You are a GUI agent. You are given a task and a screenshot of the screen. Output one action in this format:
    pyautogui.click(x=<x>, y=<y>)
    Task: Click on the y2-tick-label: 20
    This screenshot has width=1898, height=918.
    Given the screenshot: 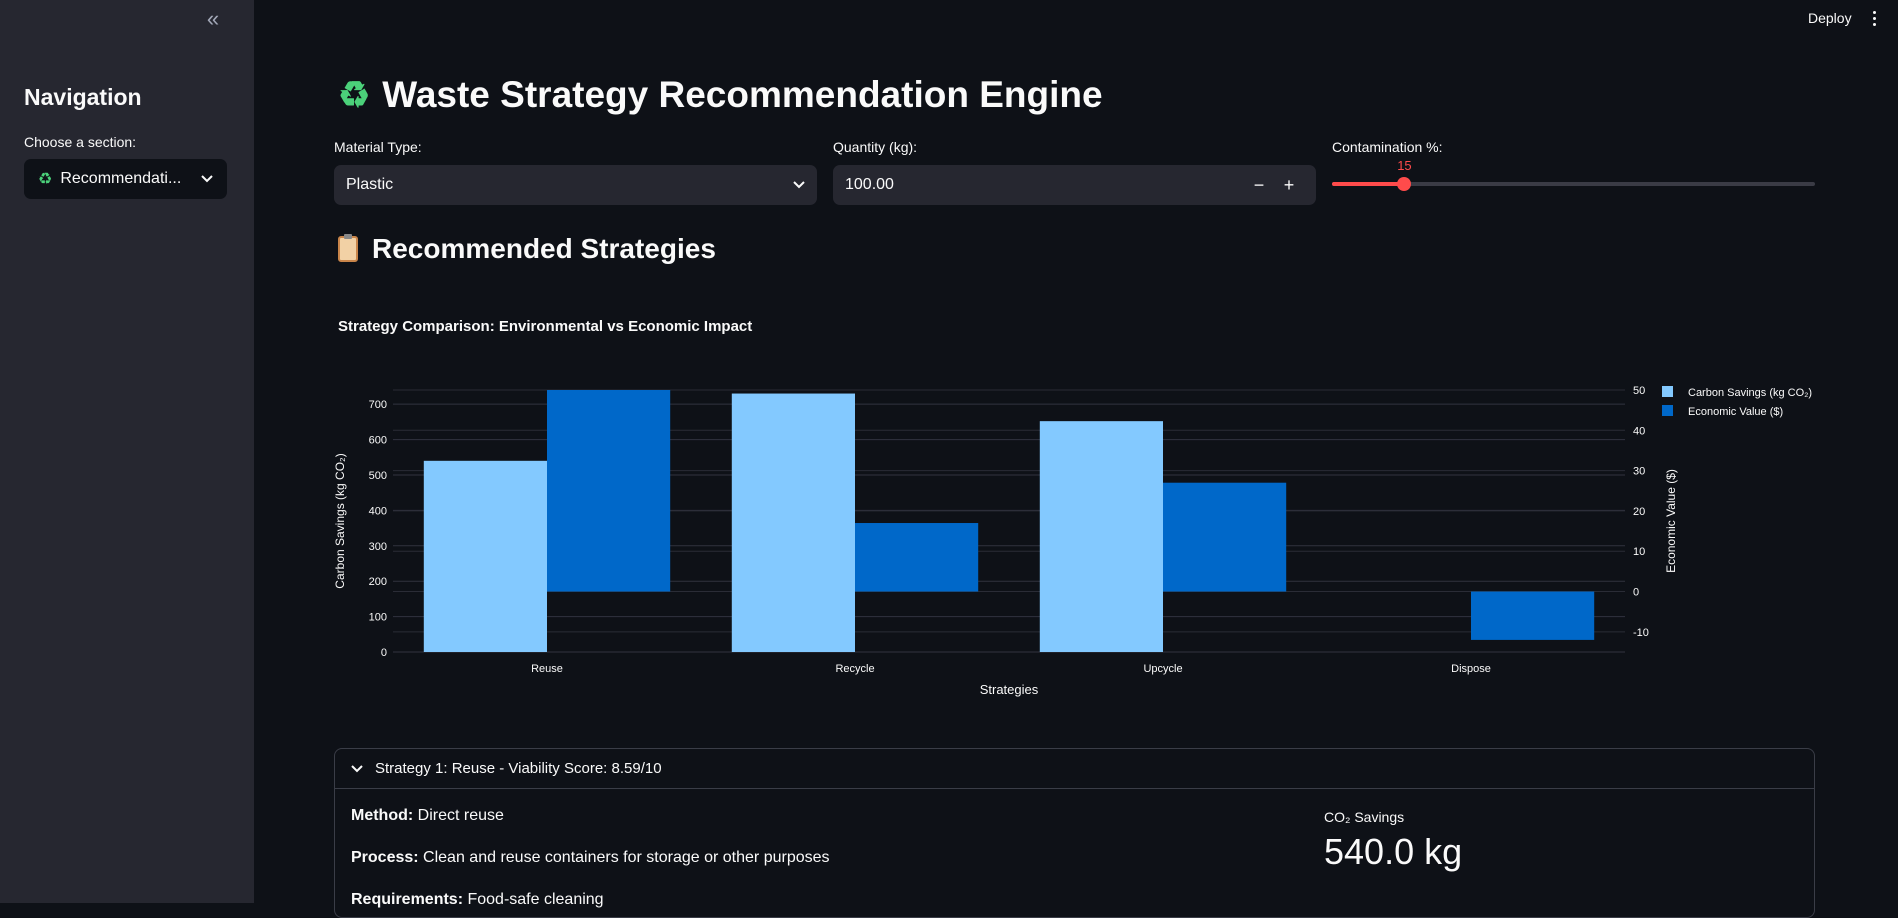 What is the action you would take?
    pyautogui.click(x=1639, y=512)
    